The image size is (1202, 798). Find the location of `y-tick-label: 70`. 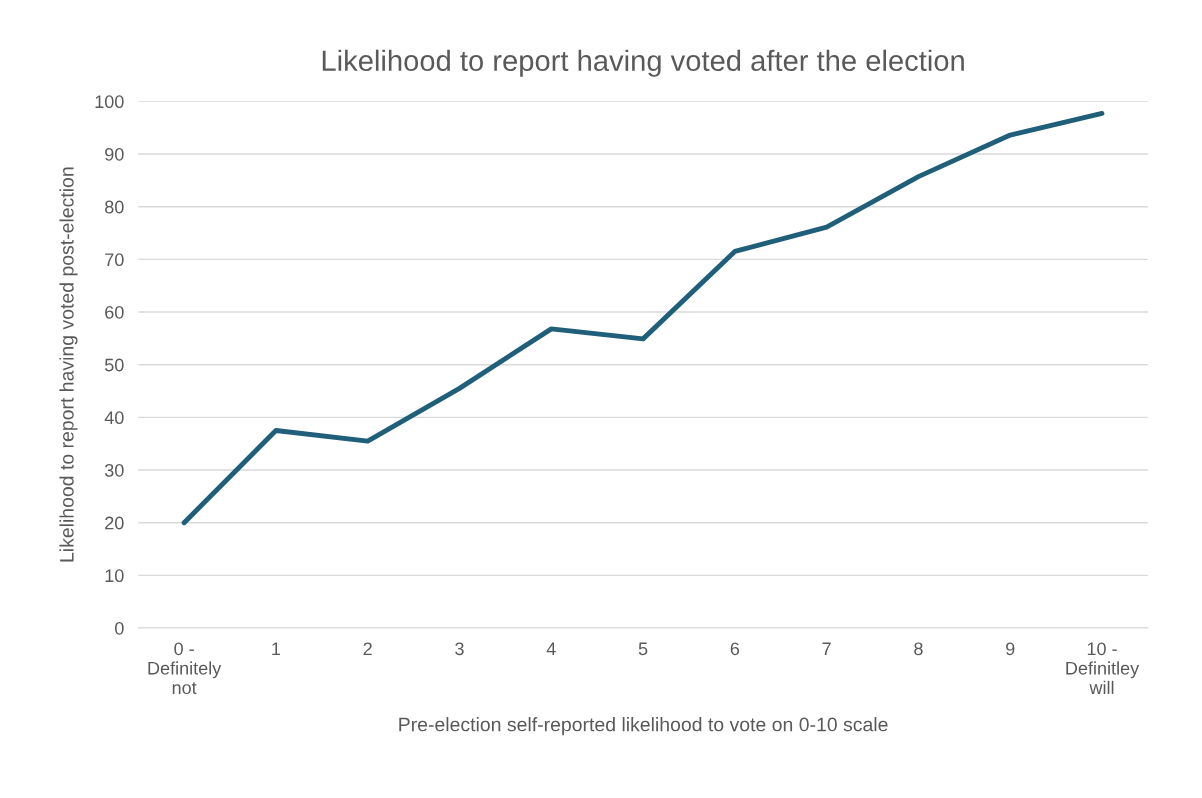

y-tick-label: 70 is located at coordinates (114, 260).